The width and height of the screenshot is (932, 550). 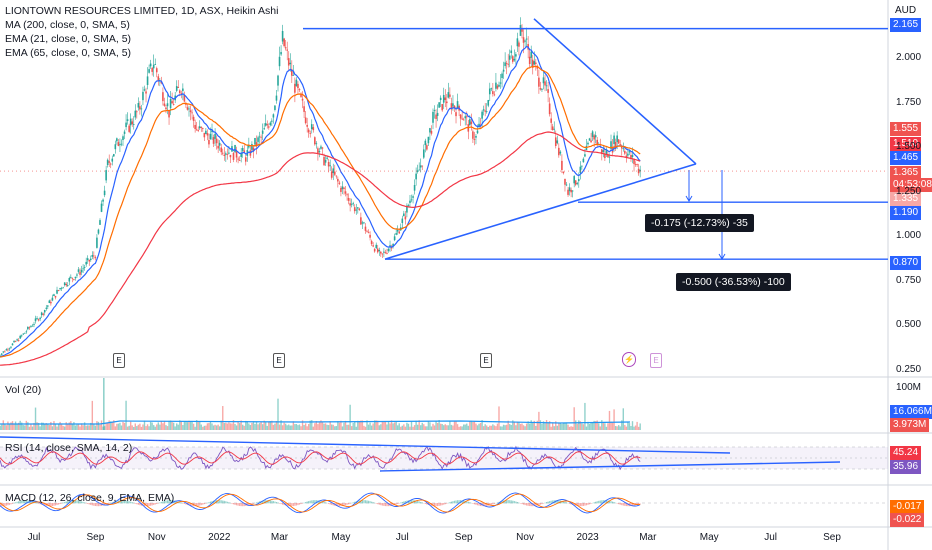 I want to click on dividend-mark: ⚡, so click(x=629, y=359).